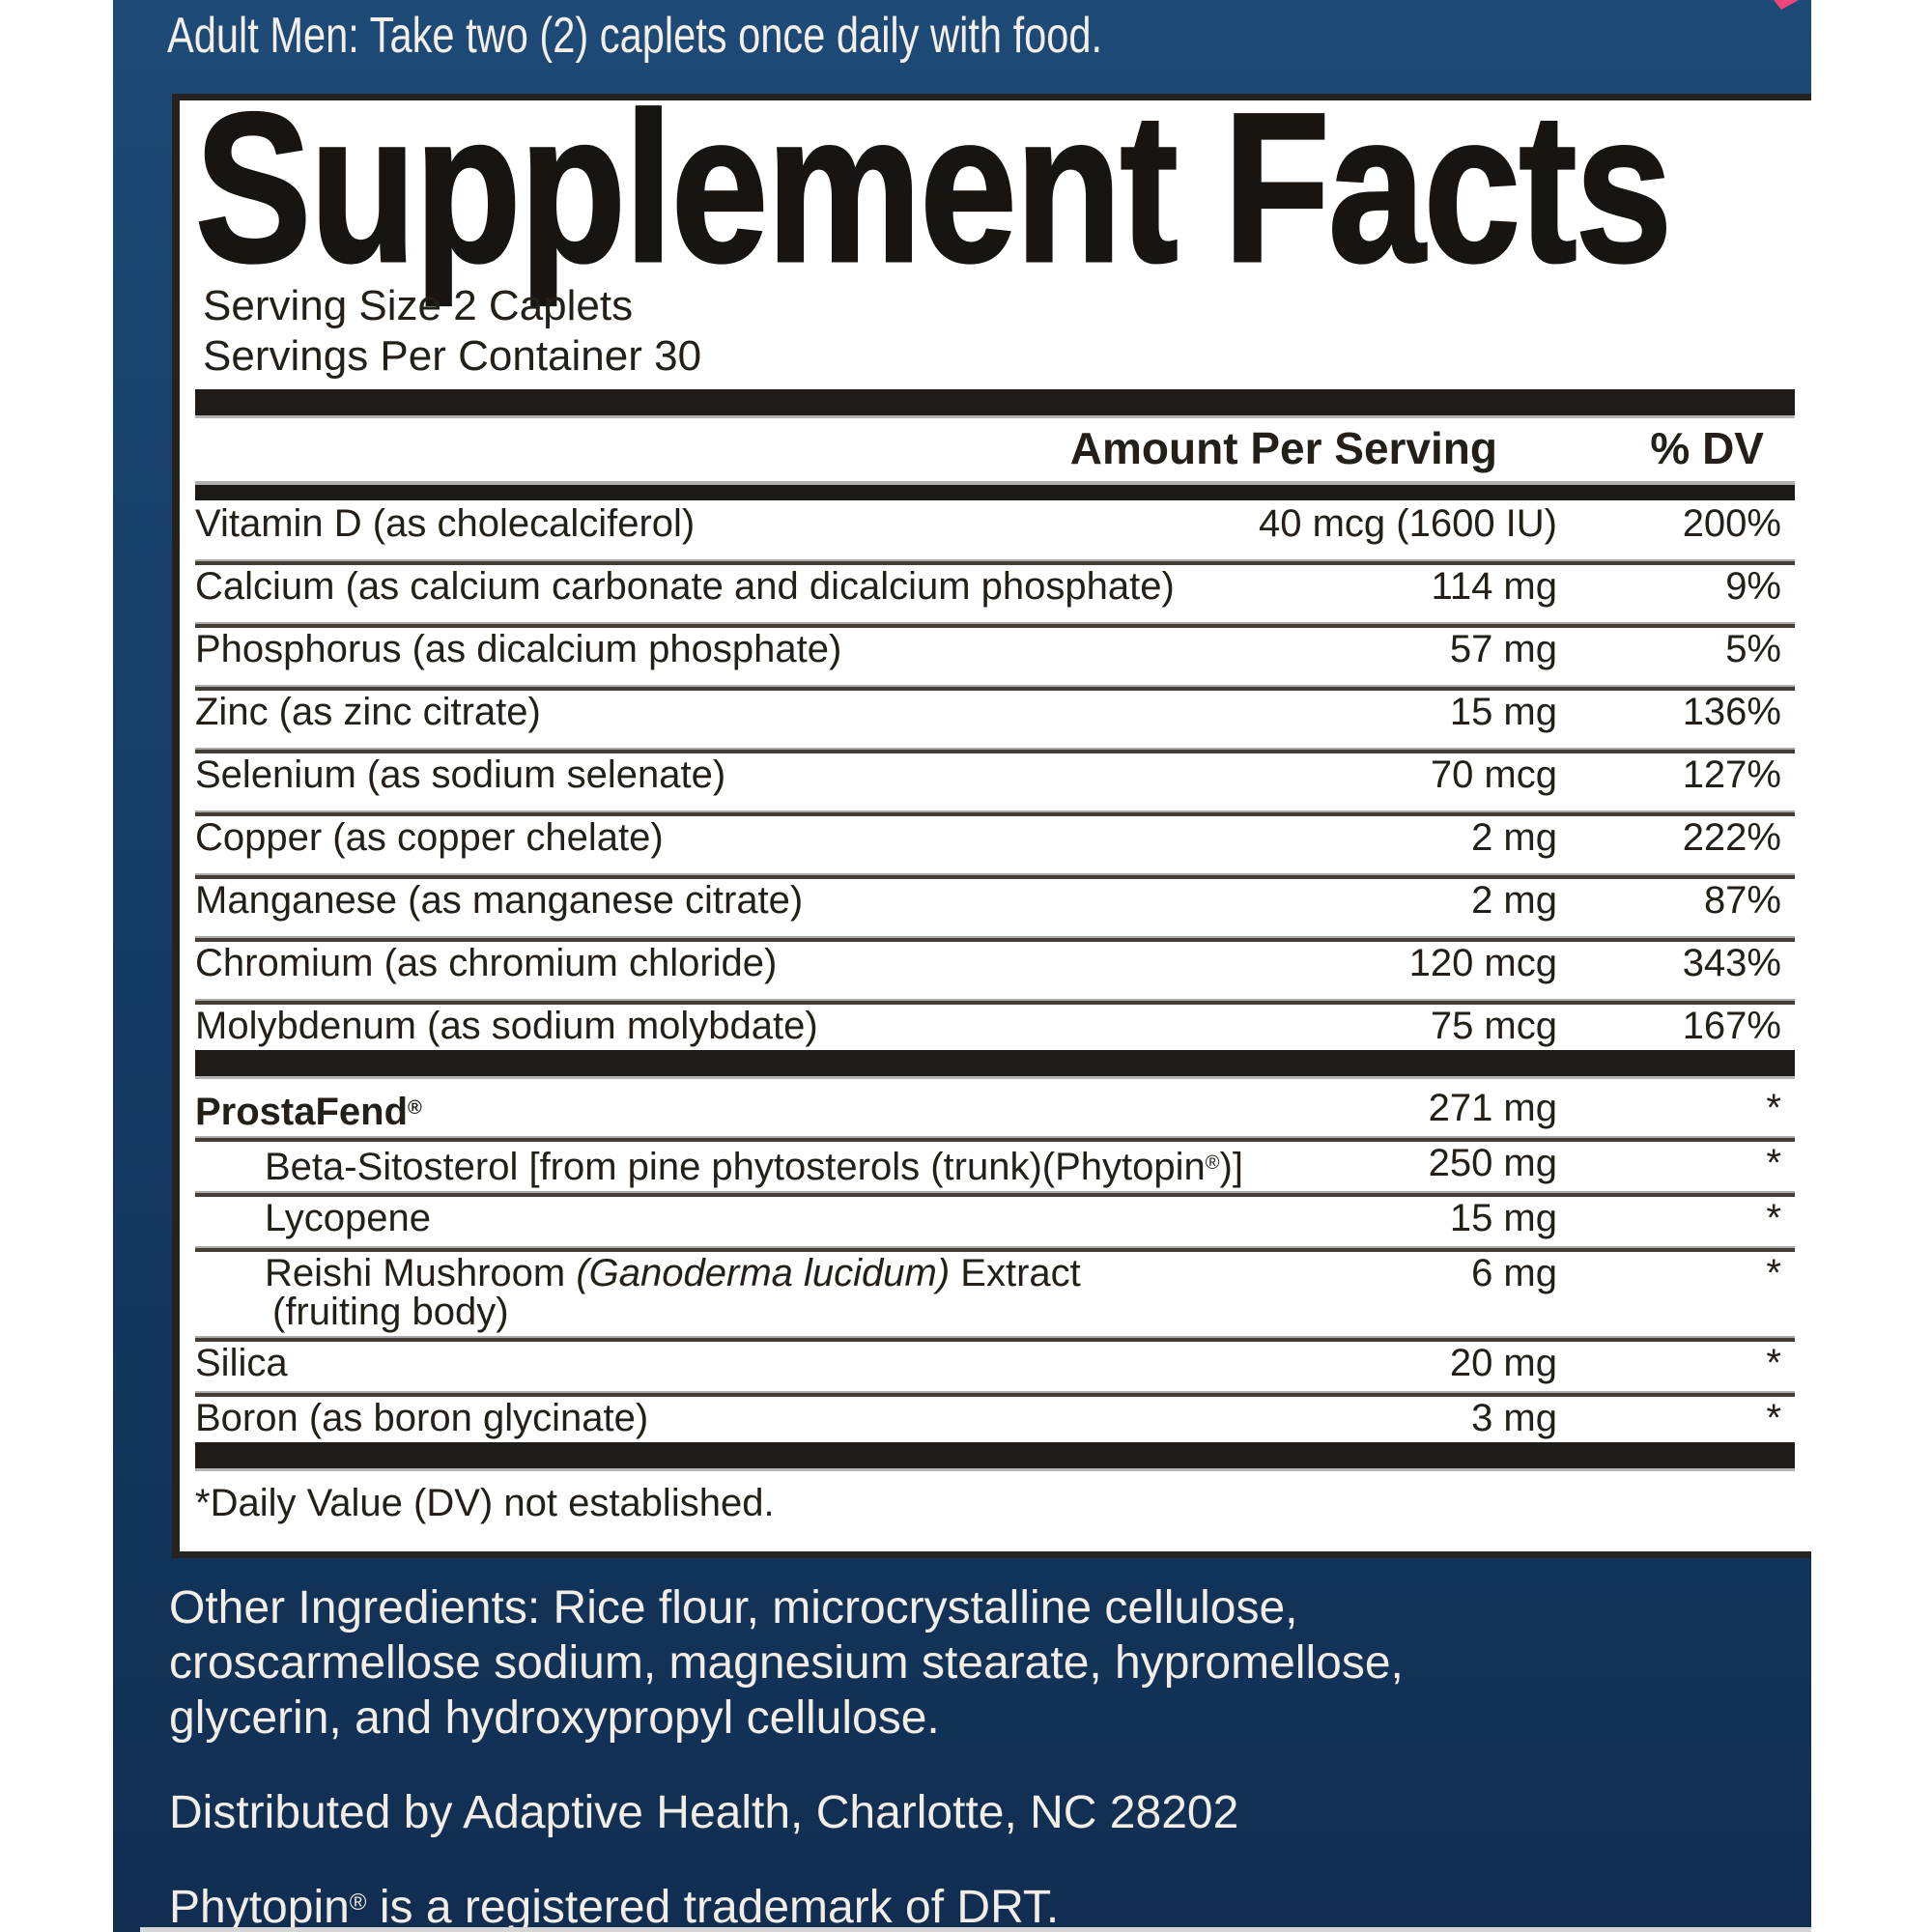 This screenshot has height=1932, width=1932. Describe the element at coordinates (1503, 649) in the screenshot. I see `ingredient-amount: 57 mg` at that location.